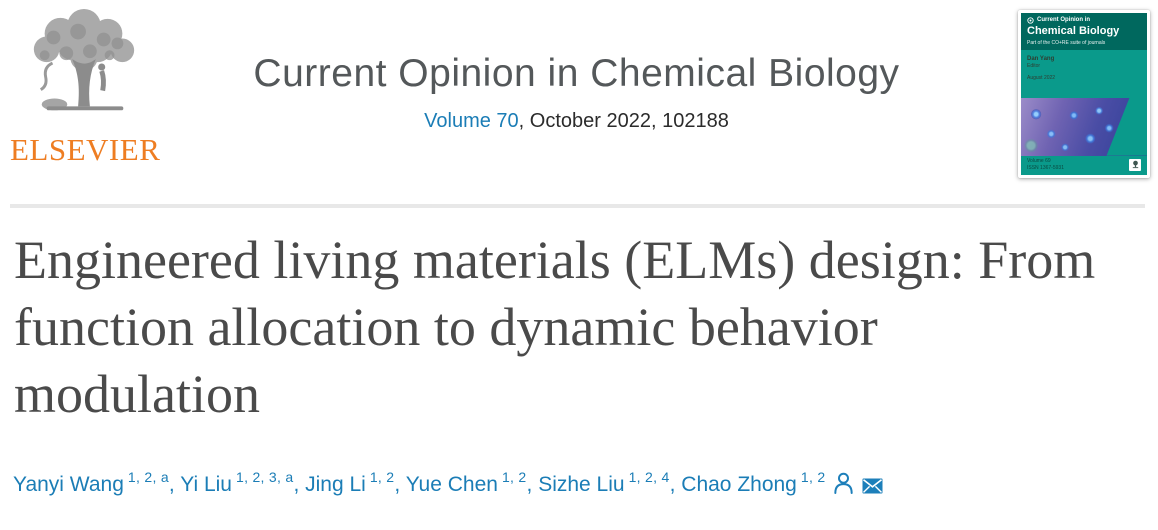 The width and height of the screenshot is (1158, 530). What do you see at coordinates (1066, 42) in the screenshot?
I see `cover-subtitle: Part of the CO+RE suite of journals` at bounding box center [1066, 42].